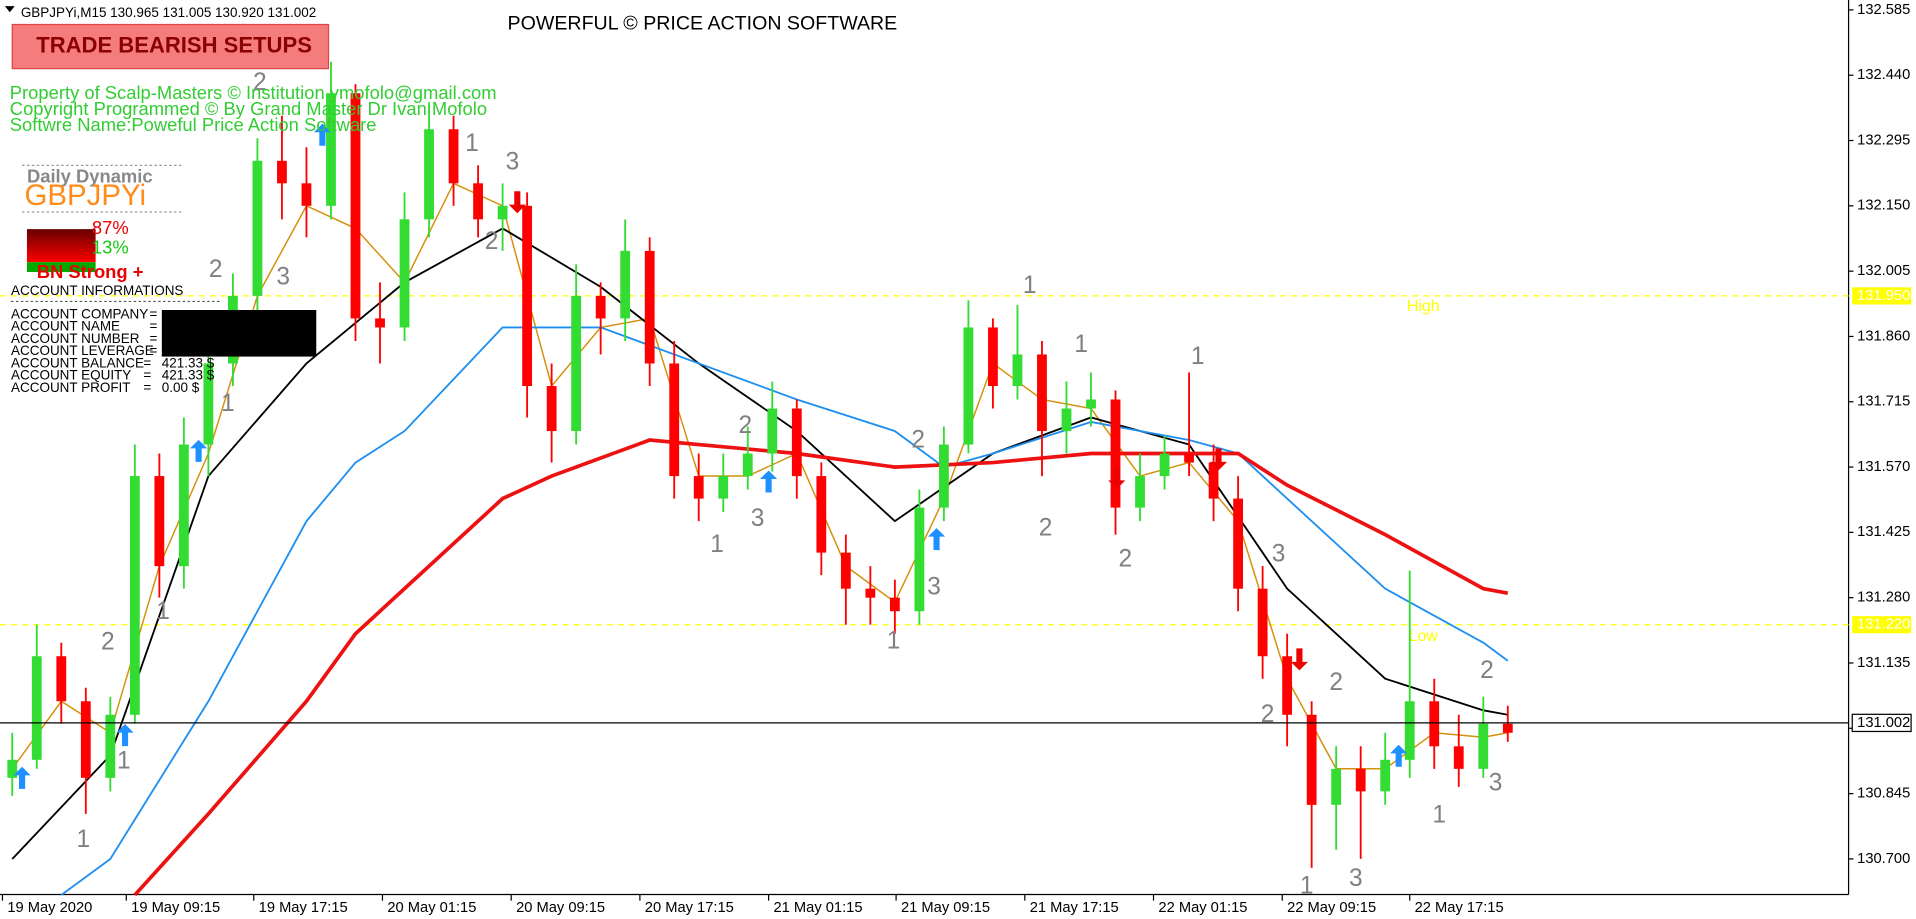 This screenshot has width=1916, height=919. I want to click on account-label: ACCOUNT LEVERAGE, so click(82, 350).